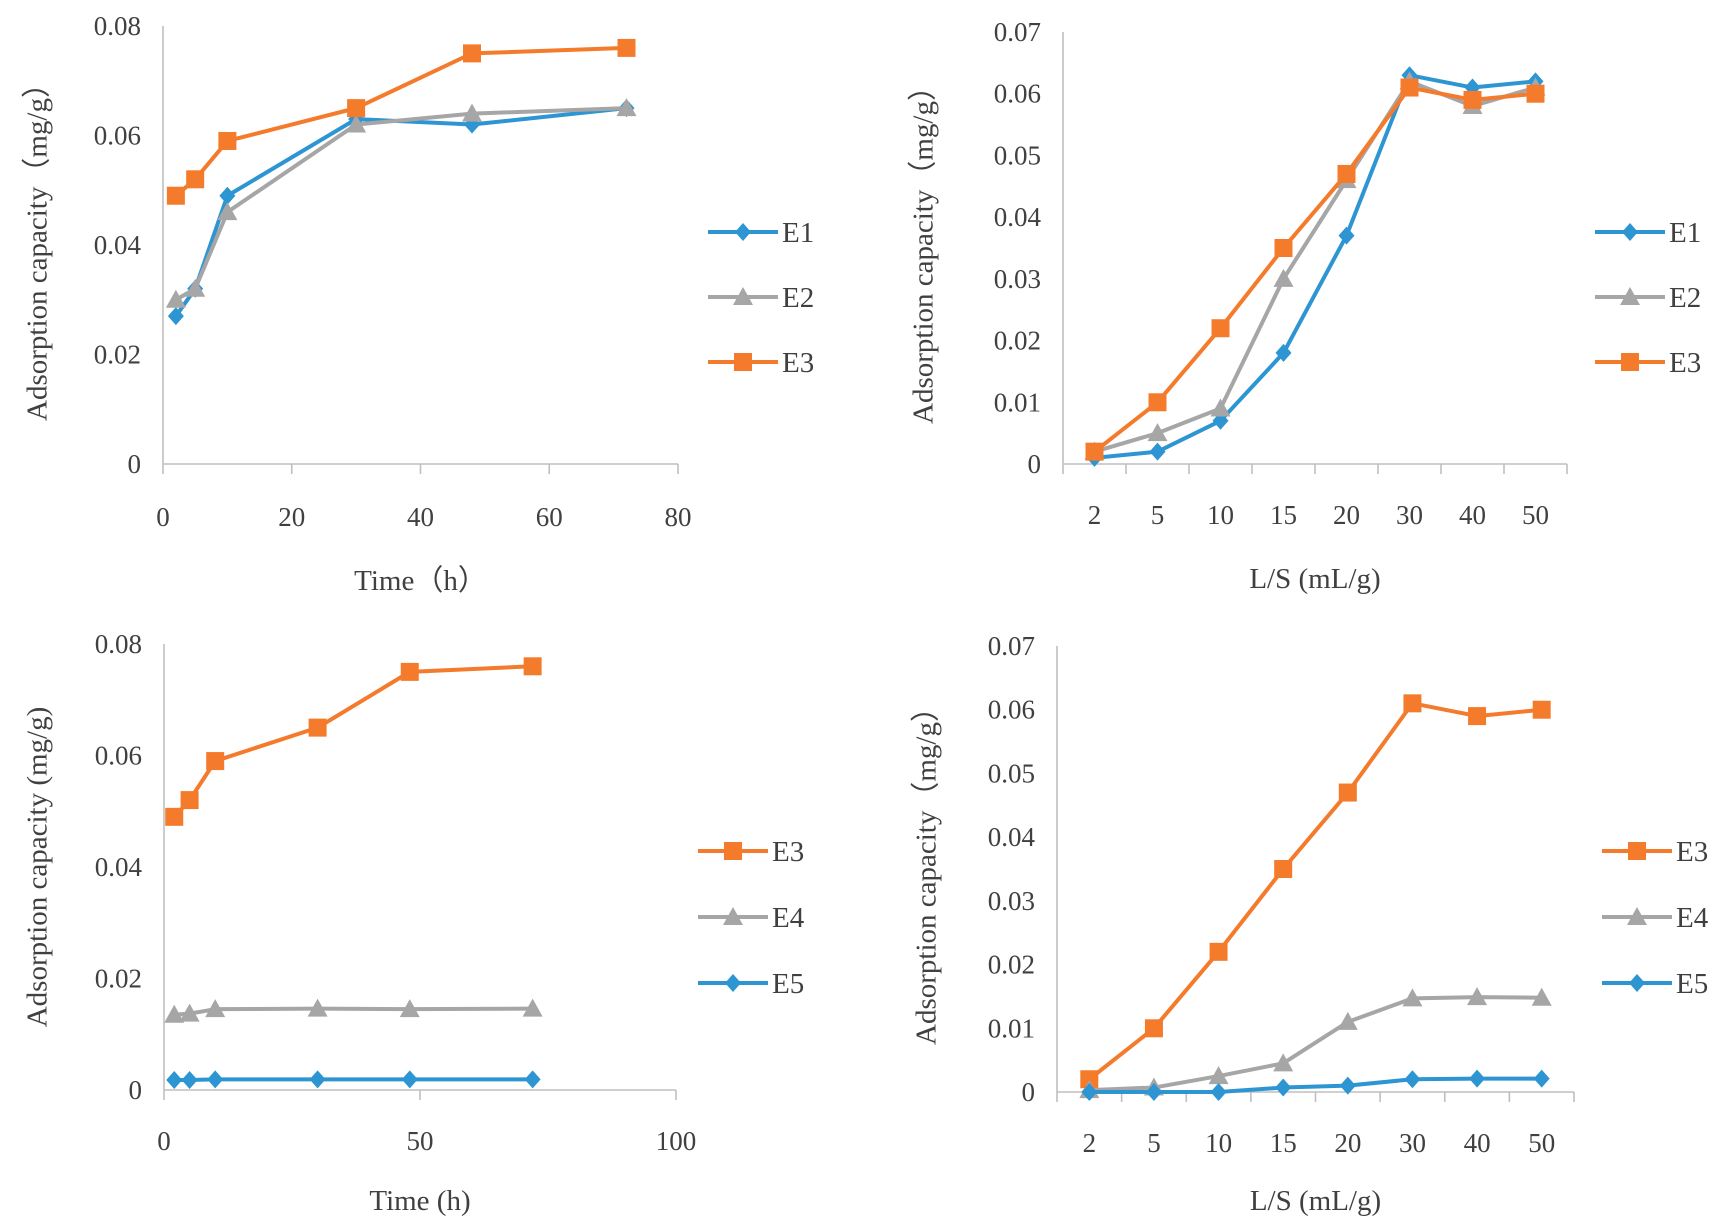 Image resolution: width=1723 pixels, height=1230 pixels. I want to click on y-tick-label: 0.07, so click(1011, 646).